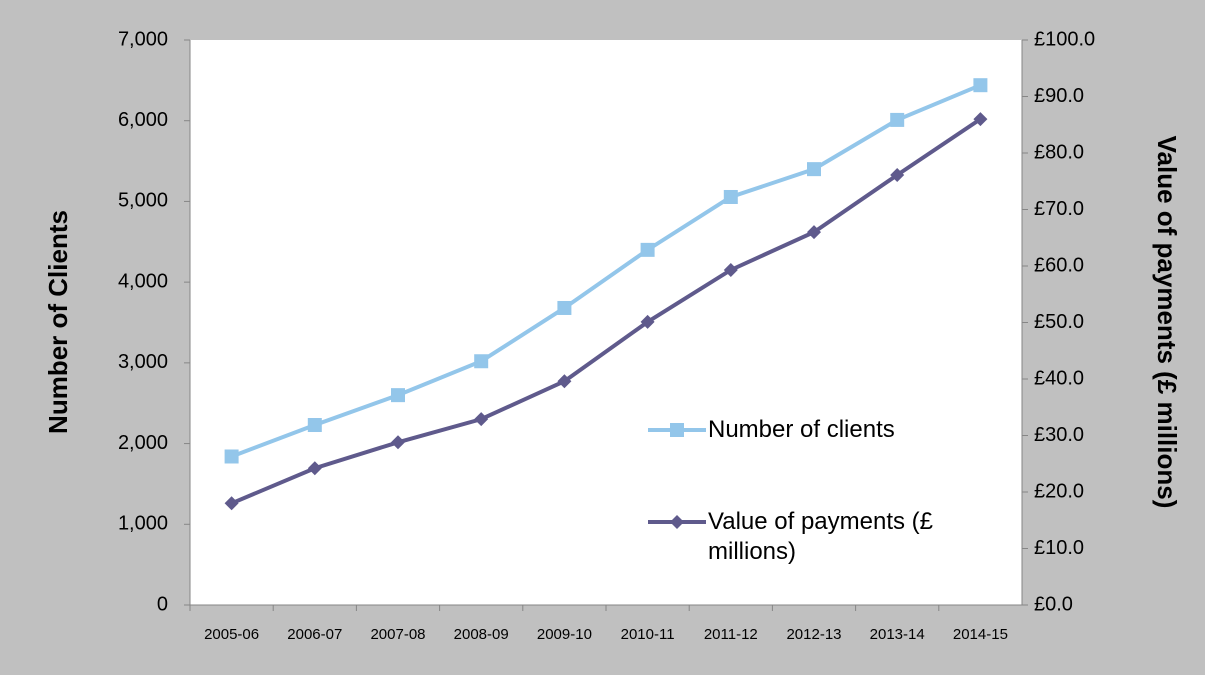 The width and height of the screenshot is (1205, 675). Describe the element at coordinates (1059, 435) in the screenshot. I see `y2-tick-label: £30.0` at that location.